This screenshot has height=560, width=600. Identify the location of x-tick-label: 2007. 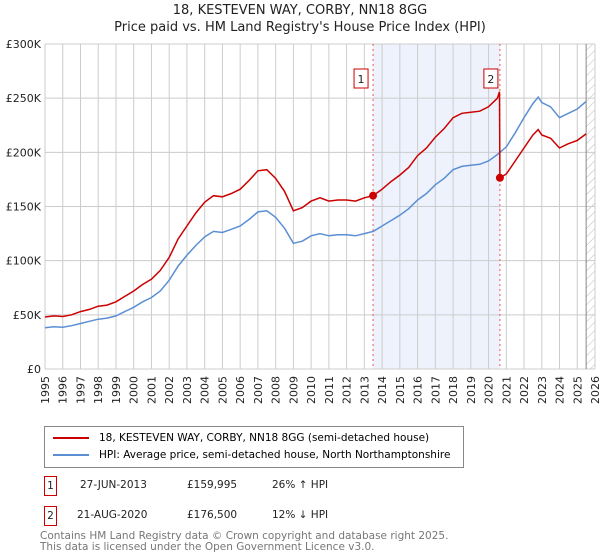
(258, 390).